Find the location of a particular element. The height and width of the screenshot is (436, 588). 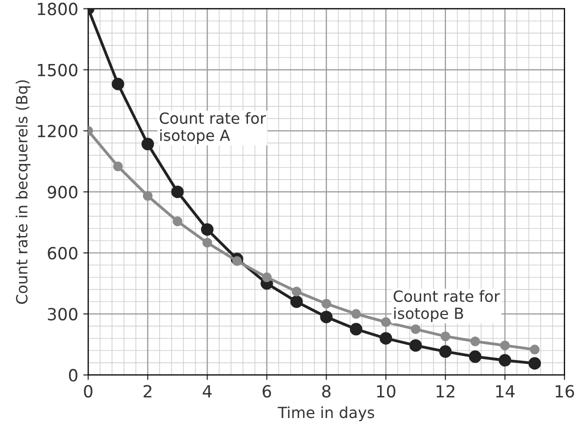

y-tick-label: 600 is located at coordinates (63, 253).